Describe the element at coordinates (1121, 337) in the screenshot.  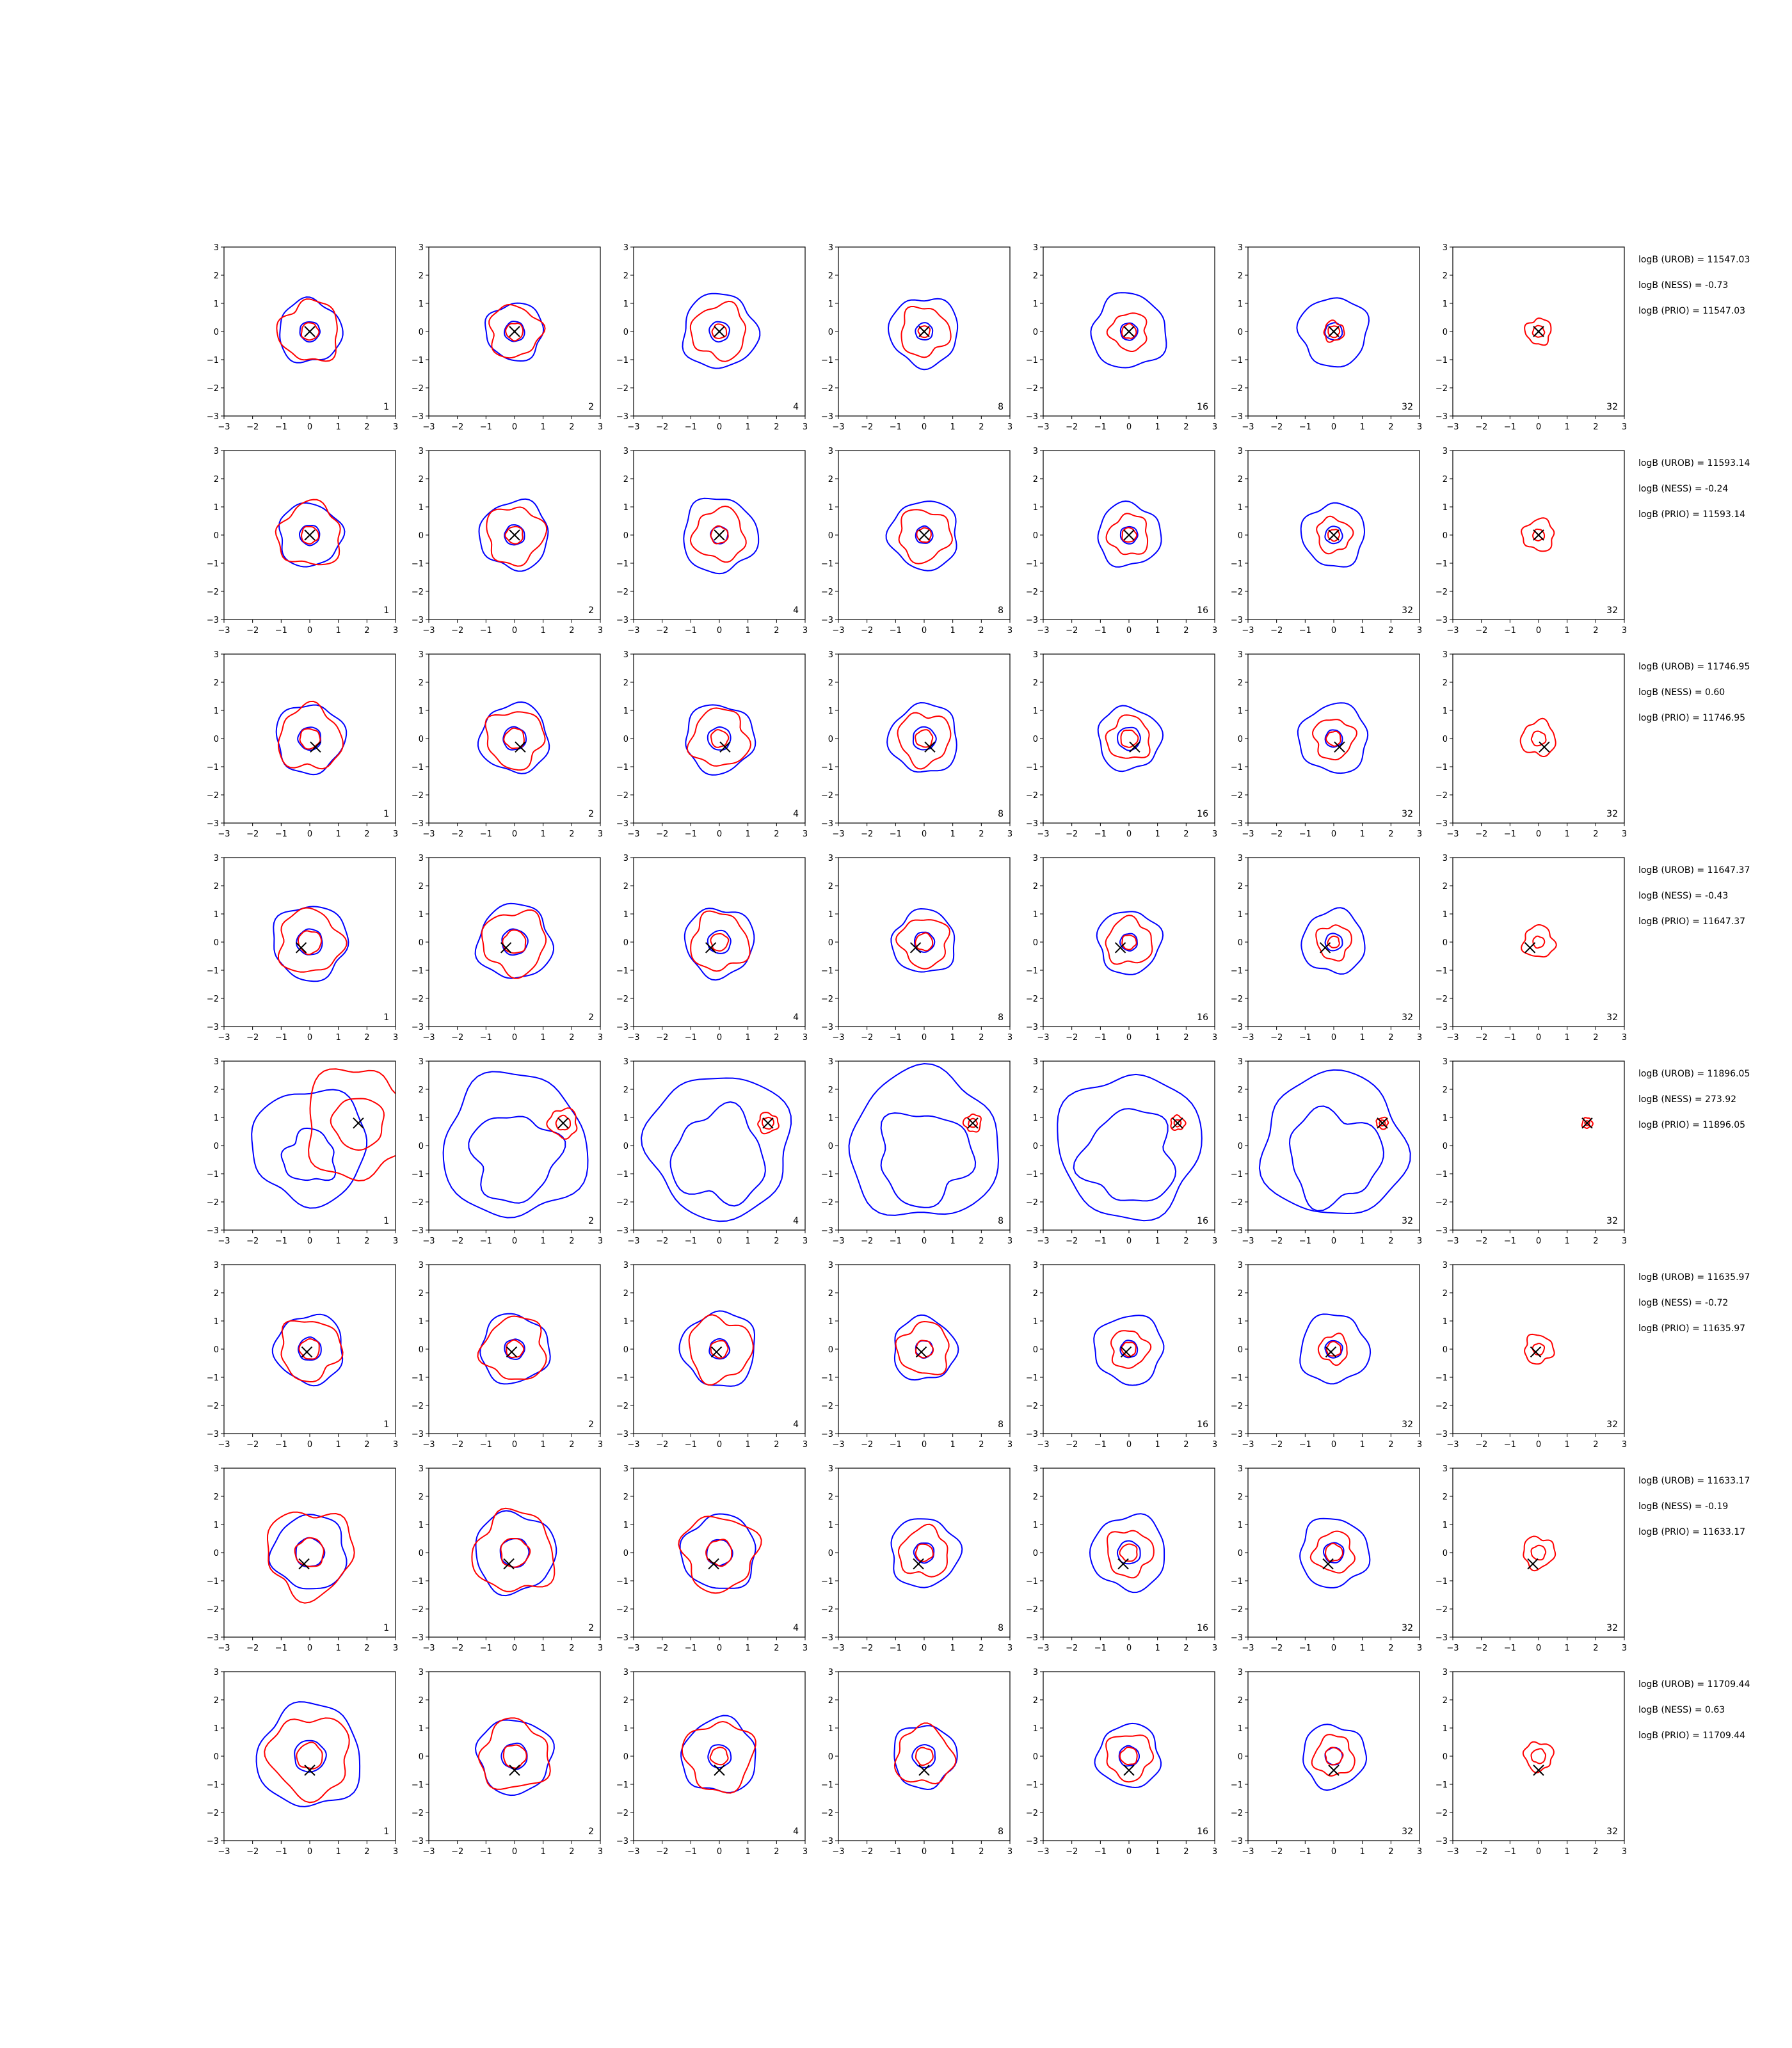
I see `panel: −3 −2 −1 0 1 2 3 −3 −2 −1 0 1 2 3 16` at that location.